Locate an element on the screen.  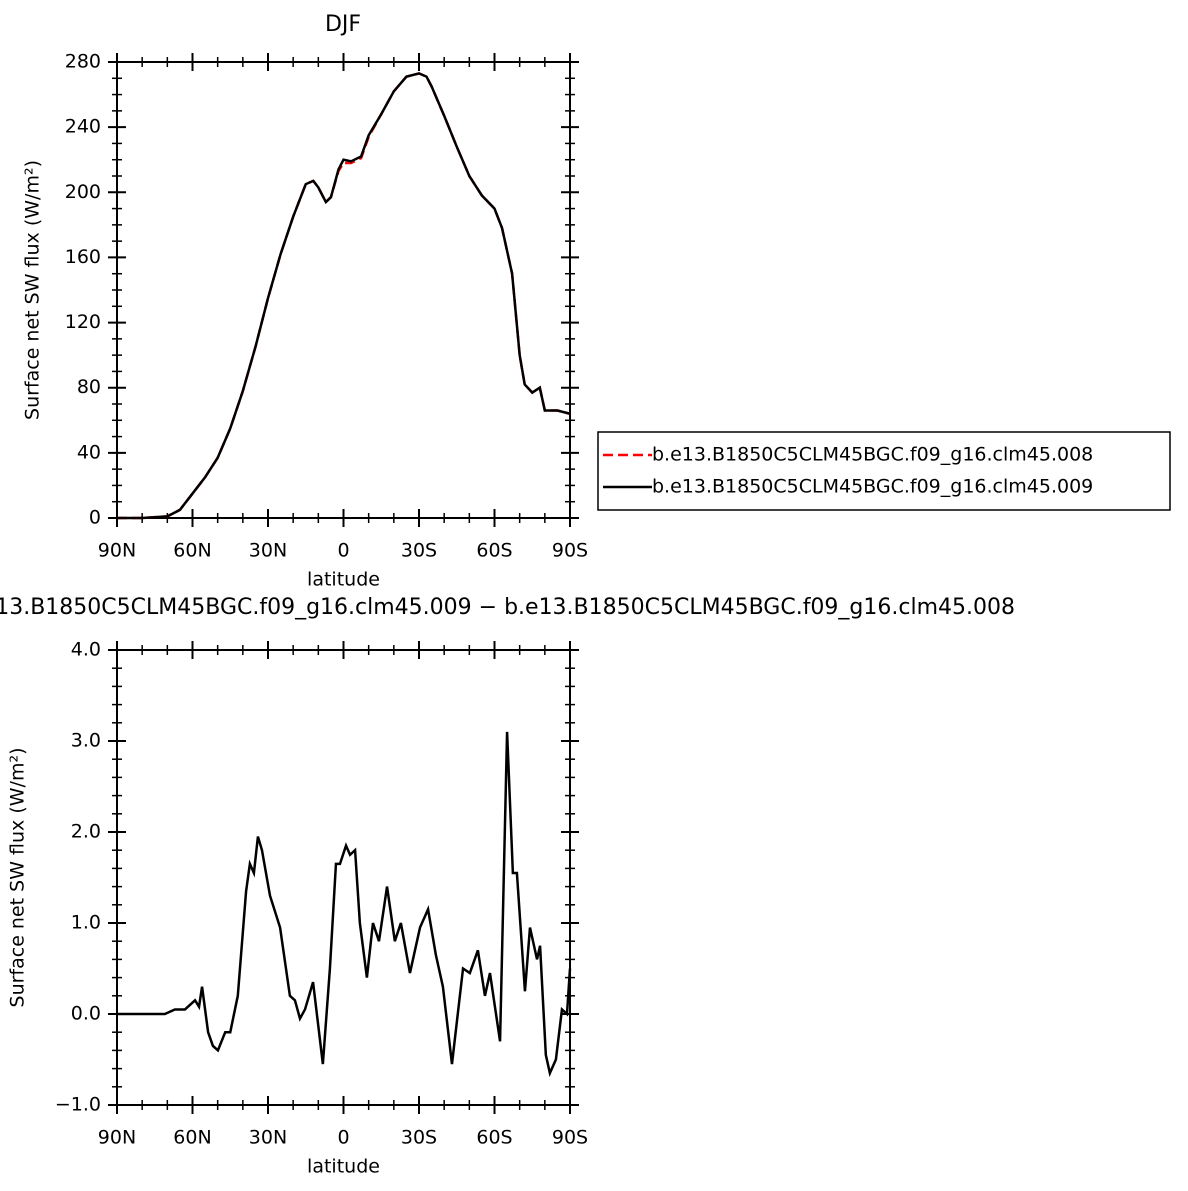
y-tick-label: 80 is located at coordinates (89, 387).